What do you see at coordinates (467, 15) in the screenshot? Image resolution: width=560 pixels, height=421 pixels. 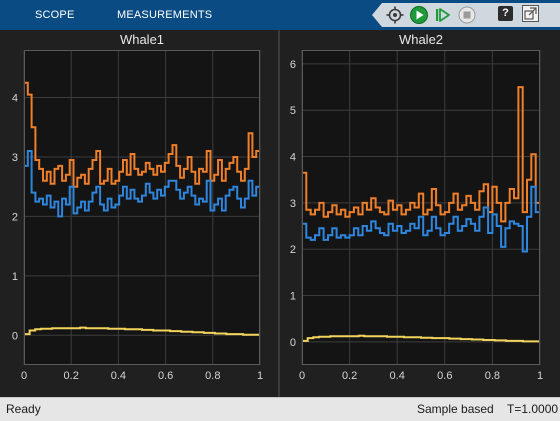 I see `stop-icon` at bounding box center [467, 15].